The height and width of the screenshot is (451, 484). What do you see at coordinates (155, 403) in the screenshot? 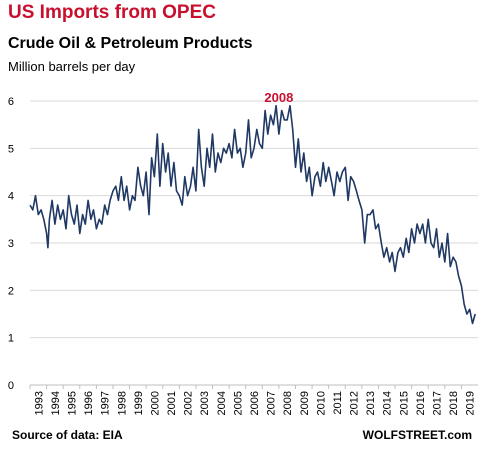
I see `x-tick-label: 2000` at bounding box center [155, 403].